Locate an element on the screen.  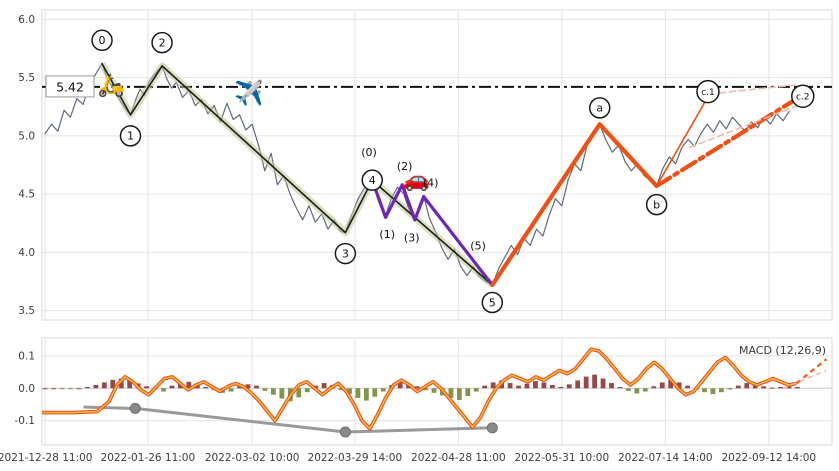
x-axis-tick: 2022-07-14 14:00 is located at coordinates (665, 458).